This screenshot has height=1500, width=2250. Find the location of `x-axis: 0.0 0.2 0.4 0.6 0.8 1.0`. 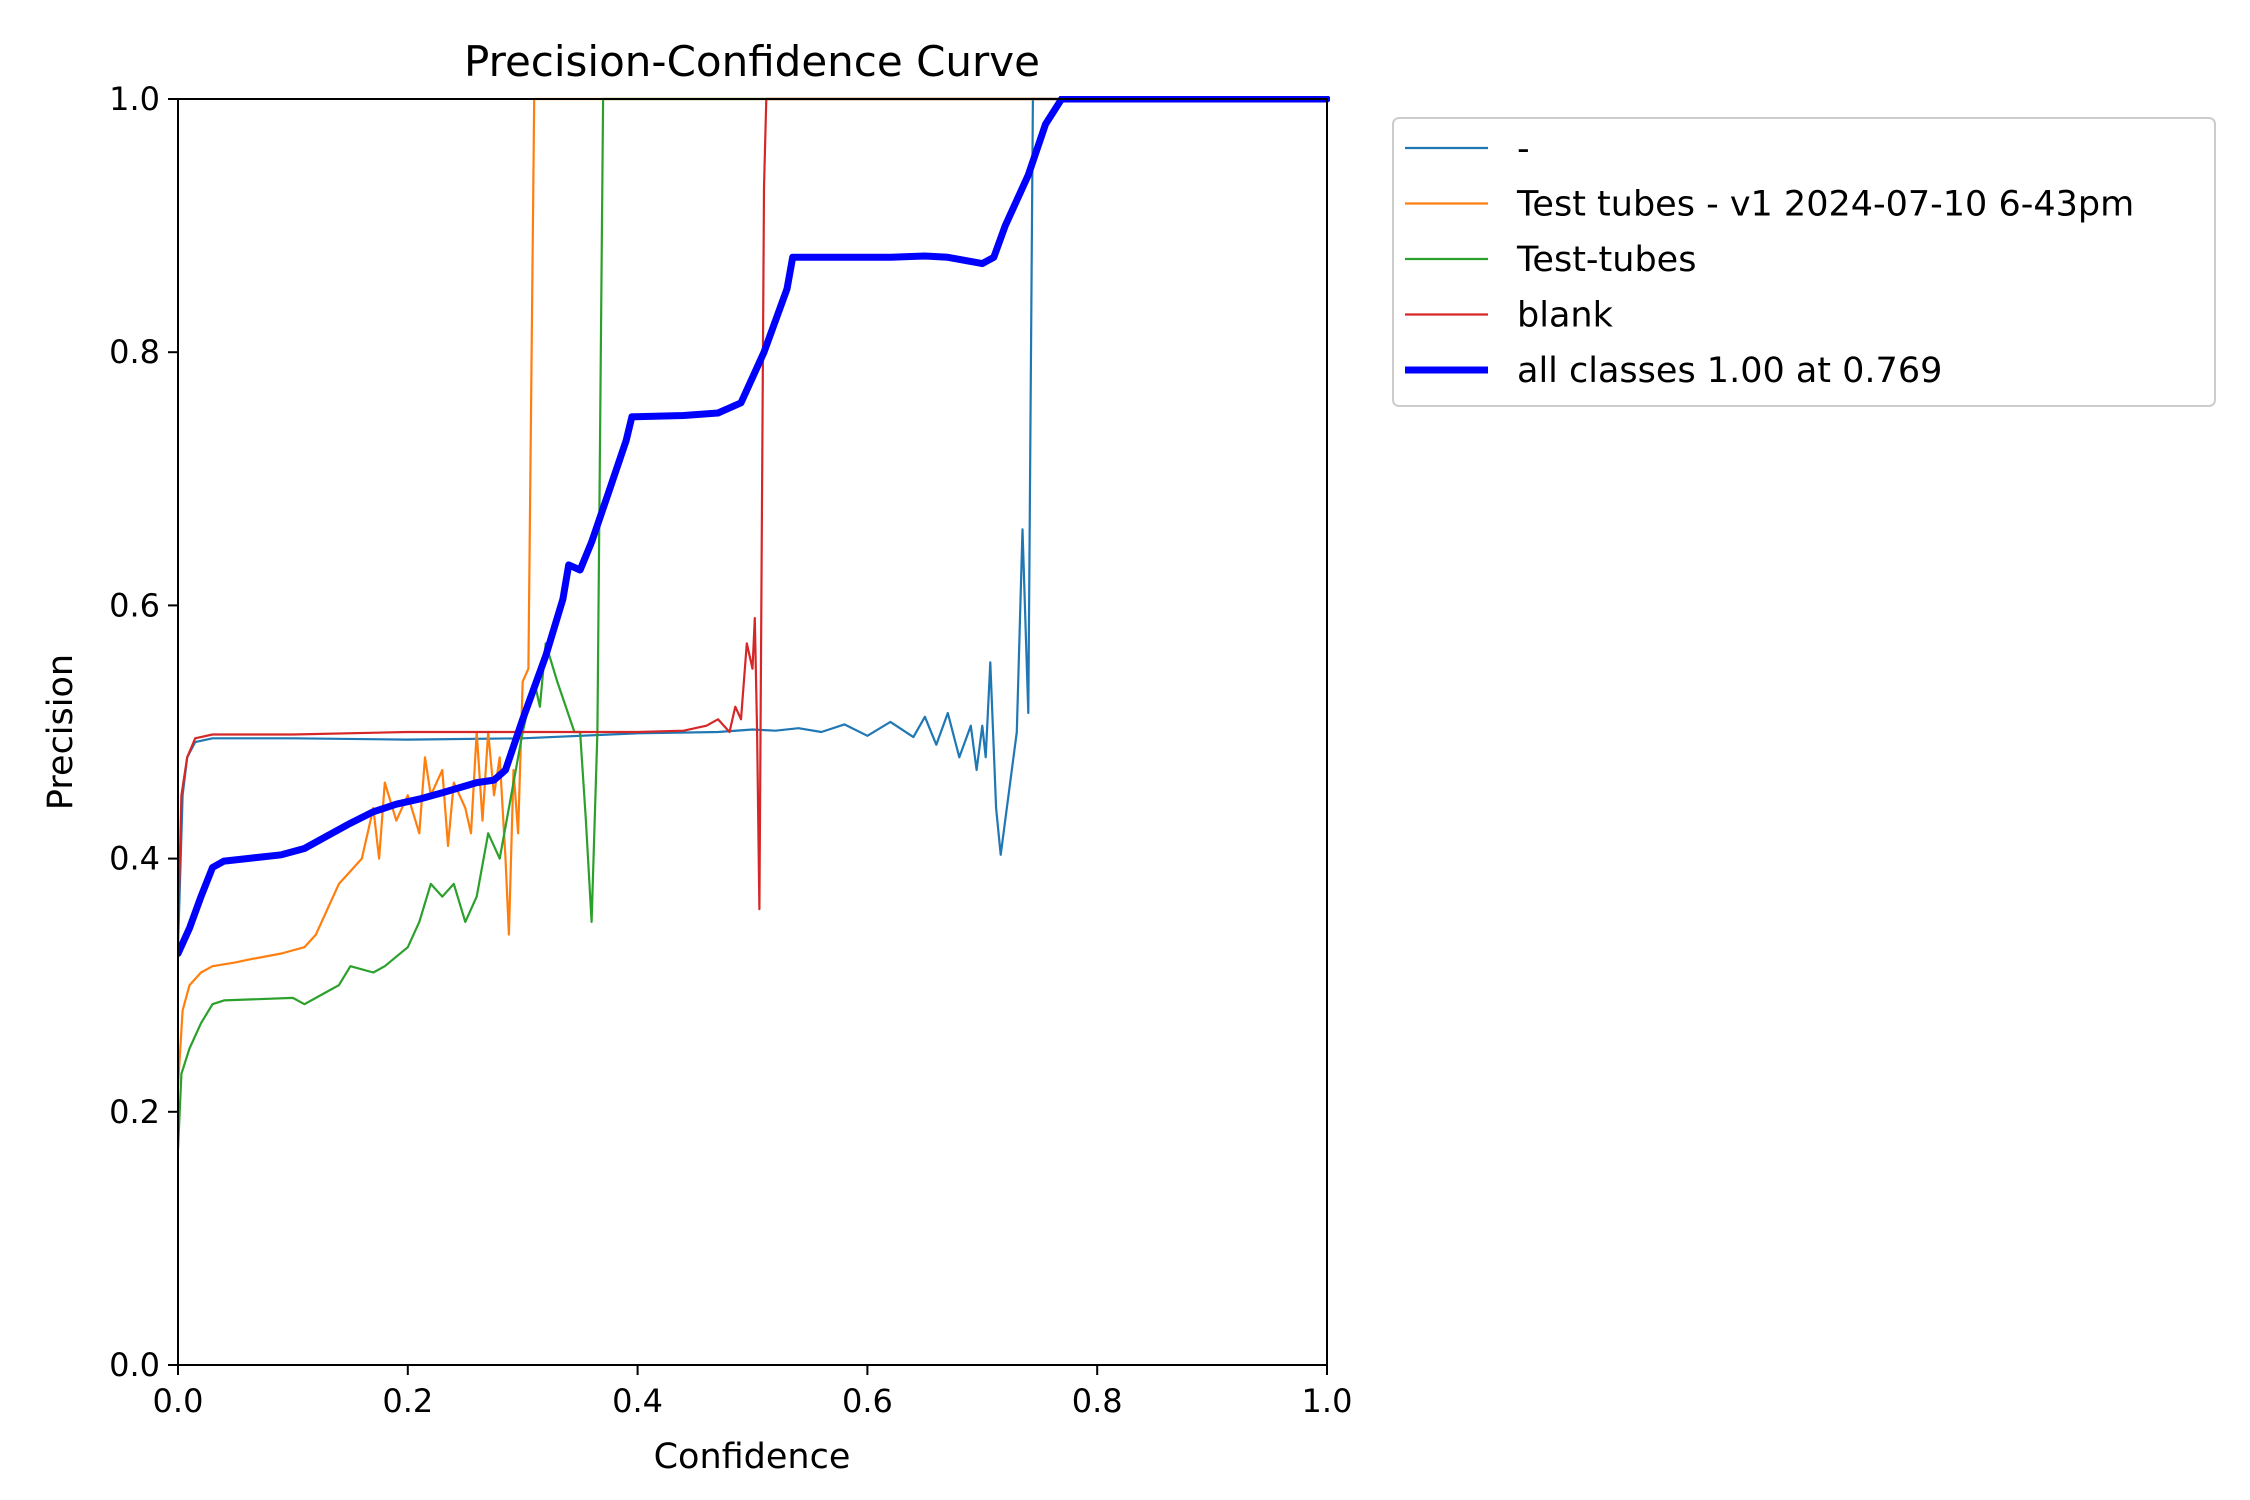

x-axis: 0.0 0.2 0.4 0.6 0.8 1.0 is located at coordinates (753, 1392).